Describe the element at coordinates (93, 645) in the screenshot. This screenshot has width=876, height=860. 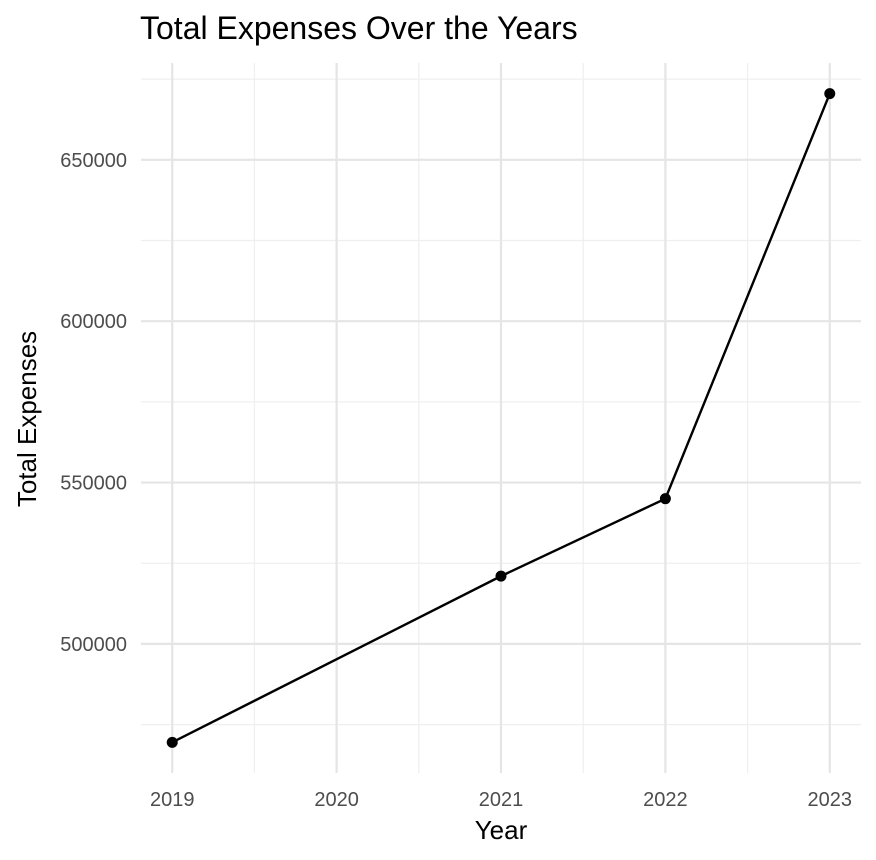
I see `y-tick-label: 500000` at that location.